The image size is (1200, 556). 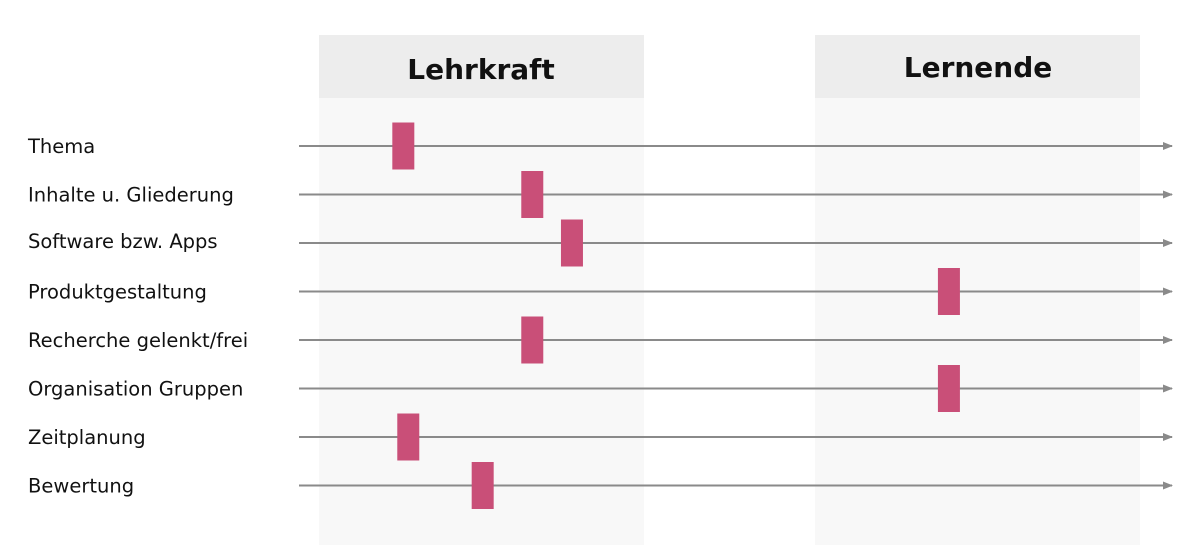 I want to click on row-label: Bewertung, so click(x=81, y=486).